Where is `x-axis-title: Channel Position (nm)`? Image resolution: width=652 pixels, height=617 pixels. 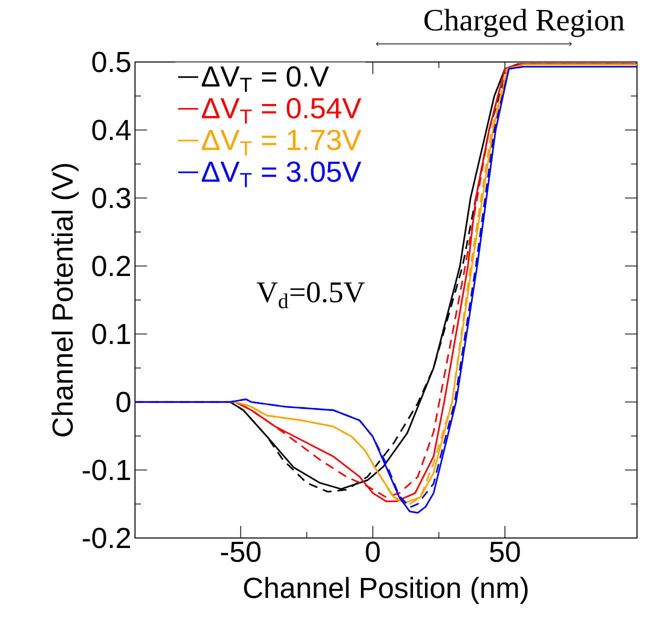
x-axis-title: Channel Position (nm) is located at coordinates (386, 590).